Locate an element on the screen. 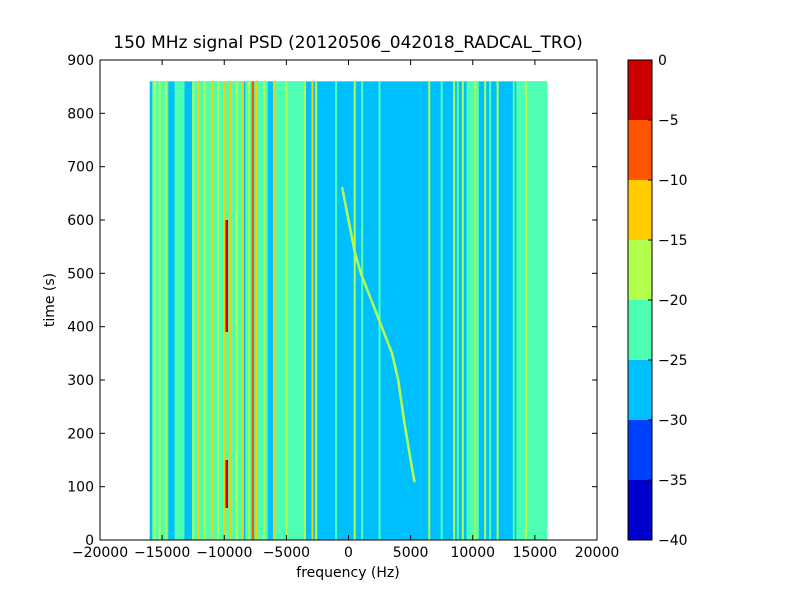 This screenshot has height=600, width=800. y-tick-label: 900 is located at coordinates (80, 61).